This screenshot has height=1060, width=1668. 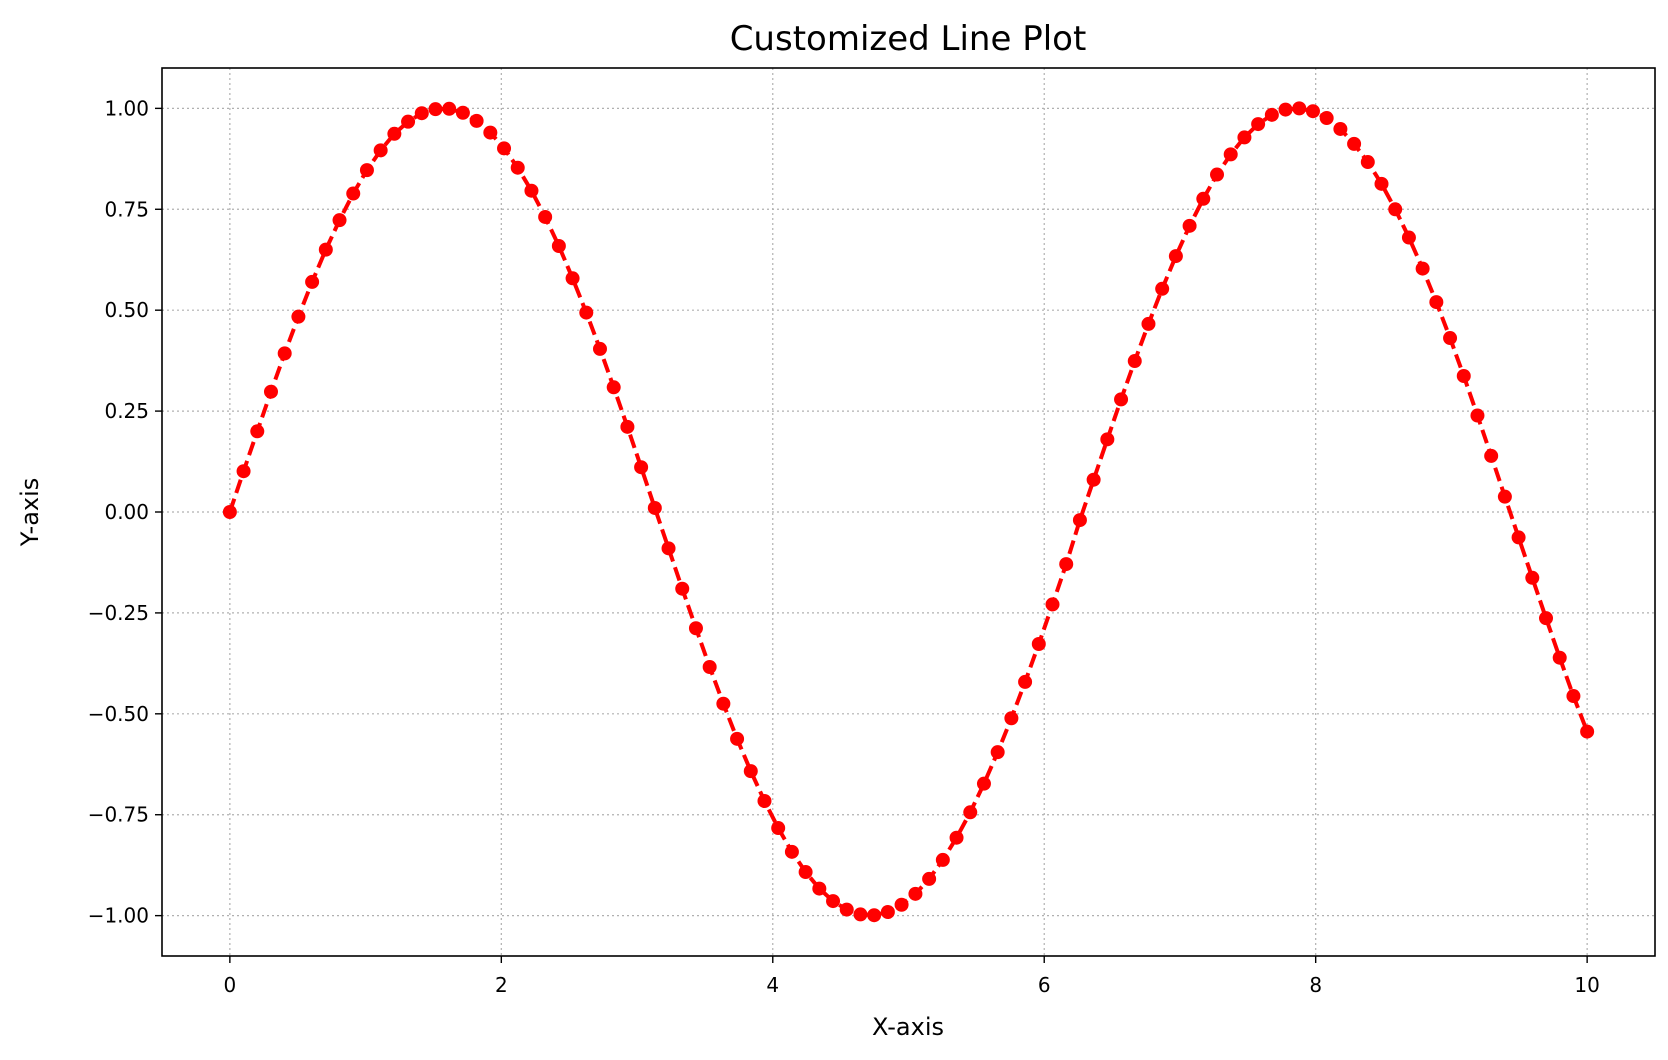 I want to click on y-tick-label: −1.00, so click(x=118, y=916).